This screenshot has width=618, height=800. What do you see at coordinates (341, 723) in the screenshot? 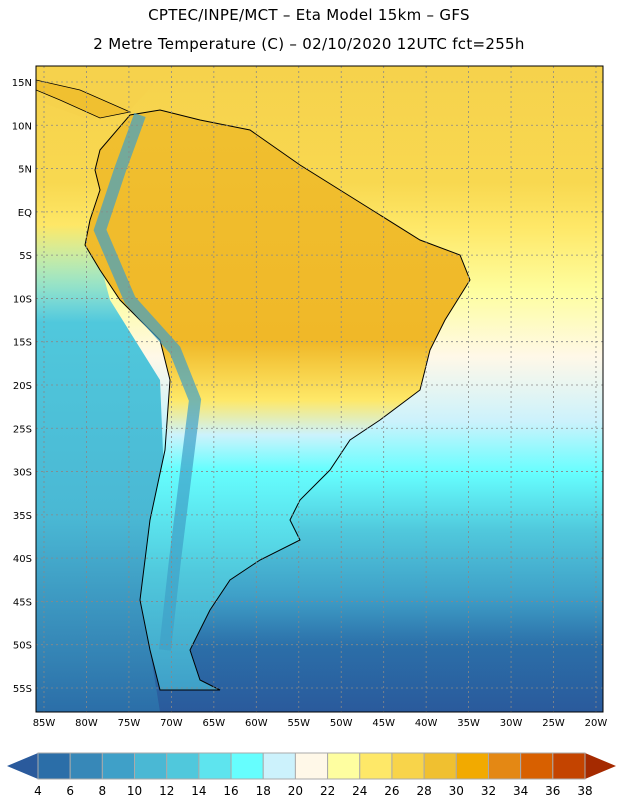
I see `lon-label: 50W` at bounding box center [341, 723].